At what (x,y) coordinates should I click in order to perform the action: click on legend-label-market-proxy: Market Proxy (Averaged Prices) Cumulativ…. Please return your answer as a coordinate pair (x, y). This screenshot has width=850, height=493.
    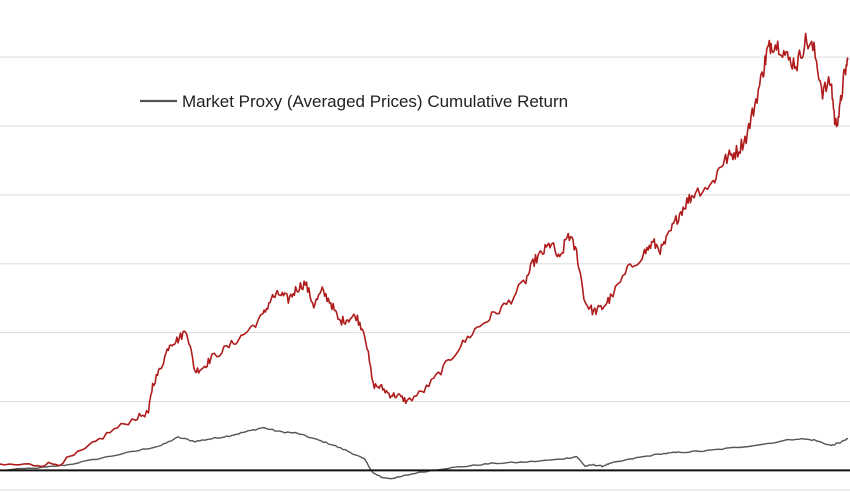
    Looking at the image, I should click on (375, 101).